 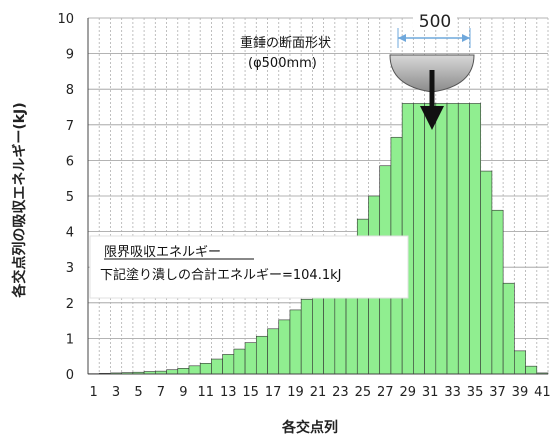 What do you see at coordinates (497, 392) in the screenshot?
I see `x-tick-label: 37` at bounding box center [497, 392].